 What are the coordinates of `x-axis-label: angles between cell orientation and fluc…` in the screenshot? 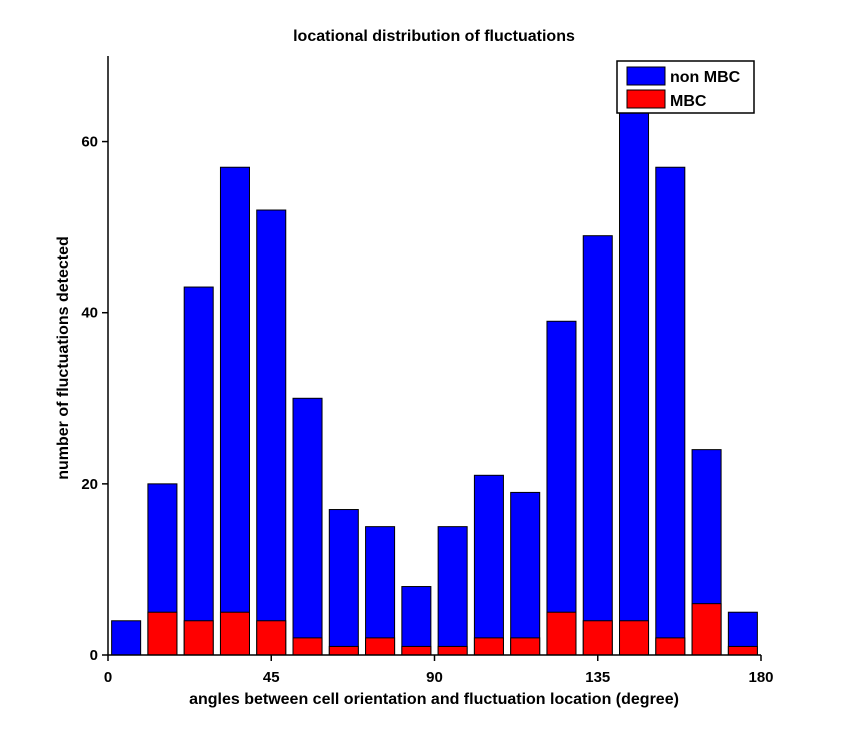 It's located at (434, 699).